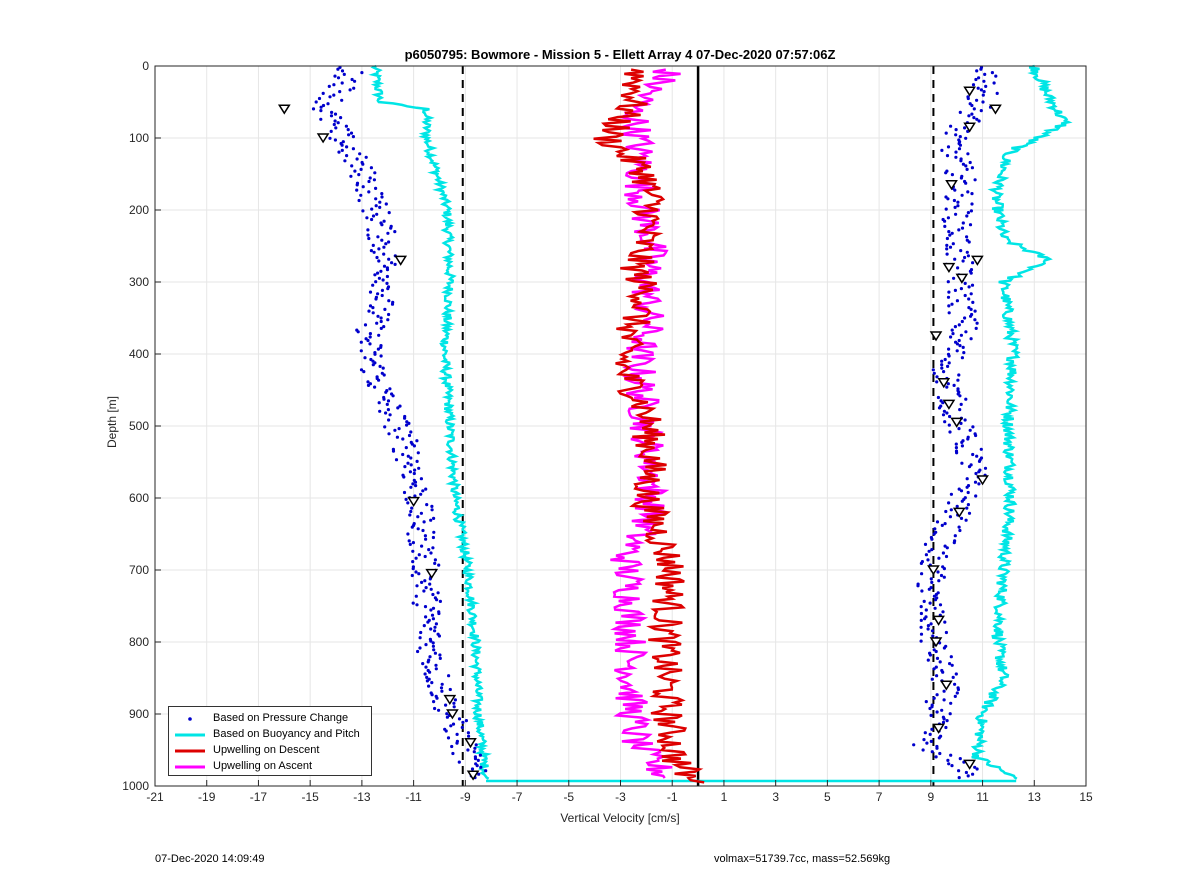 This screenshot has width=1200, height=885. What do you see at coordinates (879, 797) in the screenshot?
I see `x-tick-label: 7` at bounding box center [879, 797].